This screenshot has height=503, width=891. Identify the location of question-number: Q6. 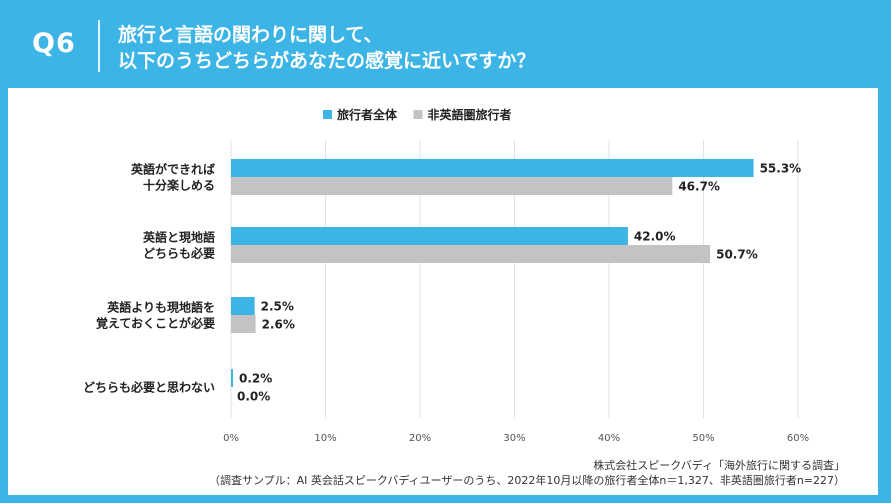
(54, 43).